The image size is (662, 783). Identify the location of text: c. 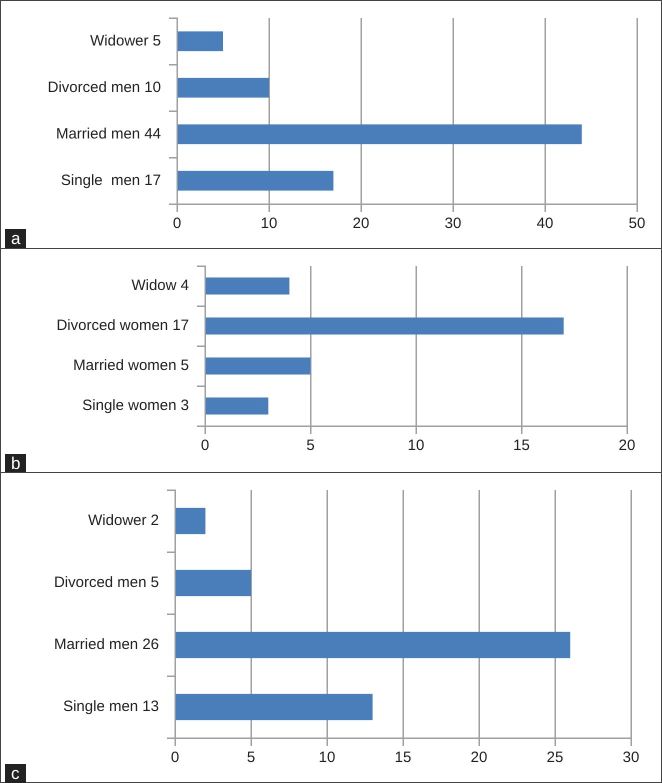
(15, 773).